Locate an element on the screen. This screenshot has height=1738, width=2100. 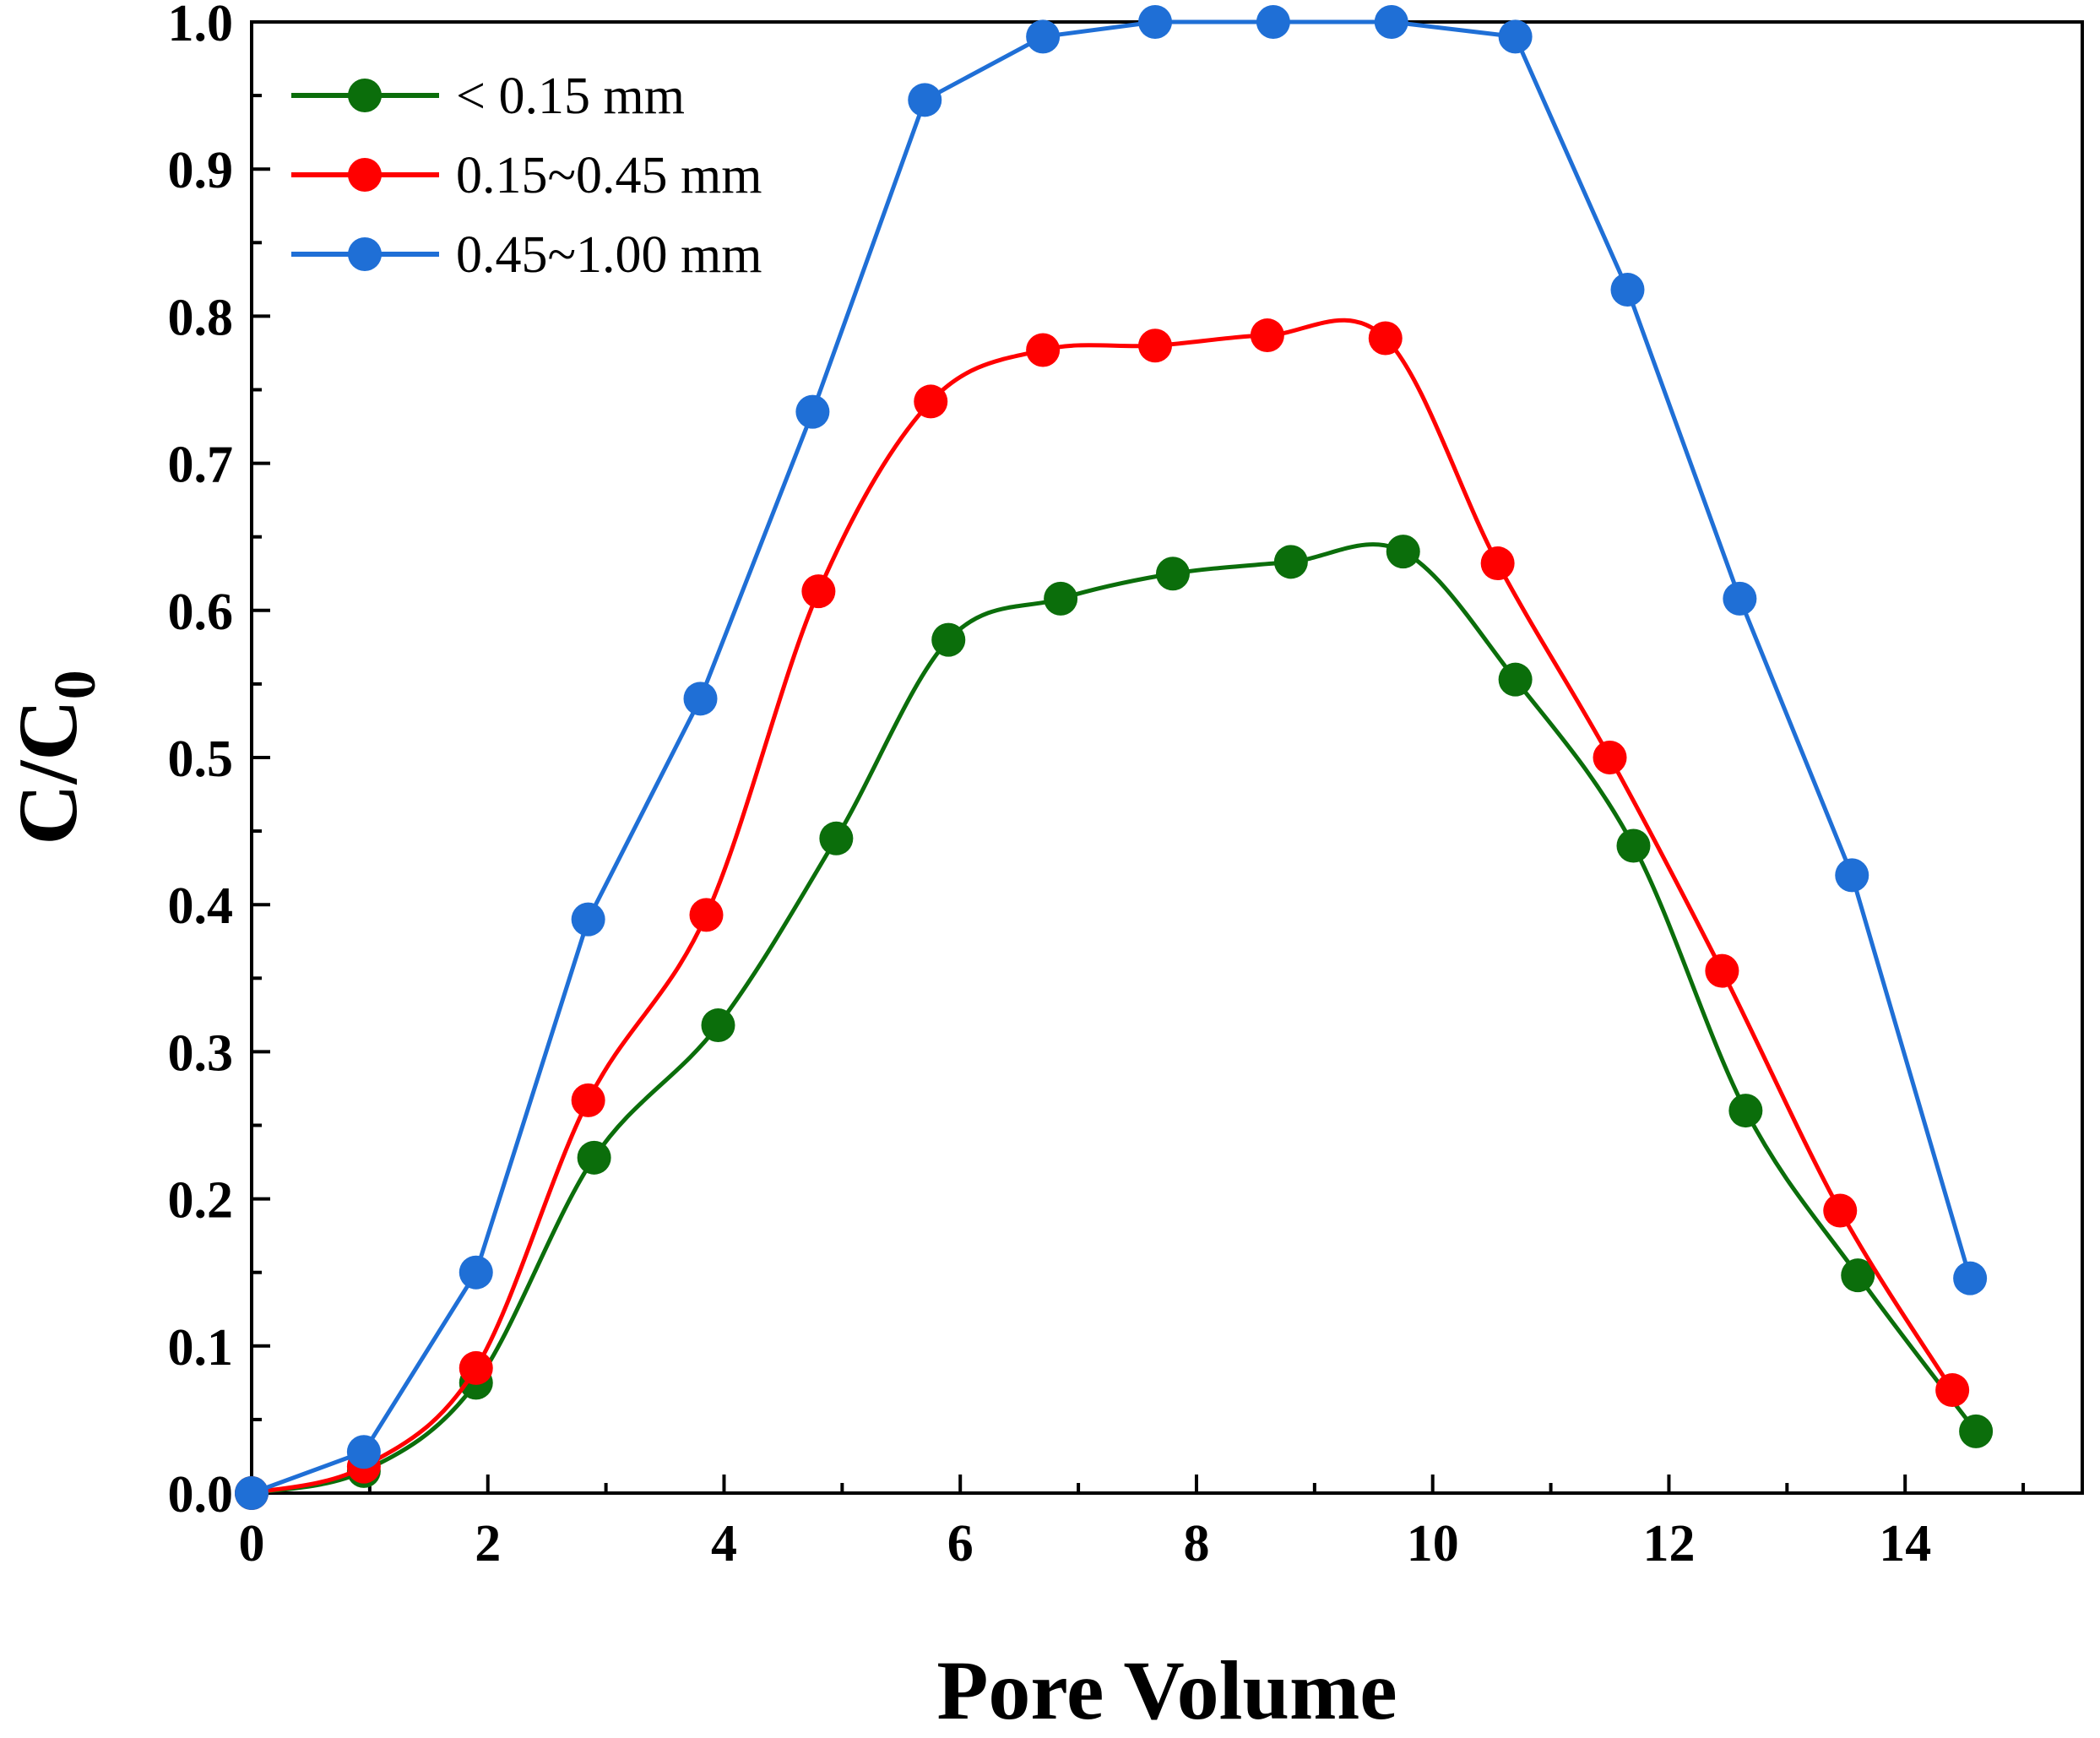
legend-item: 0.15~0.45 mm is located at coordinates (526, 175).